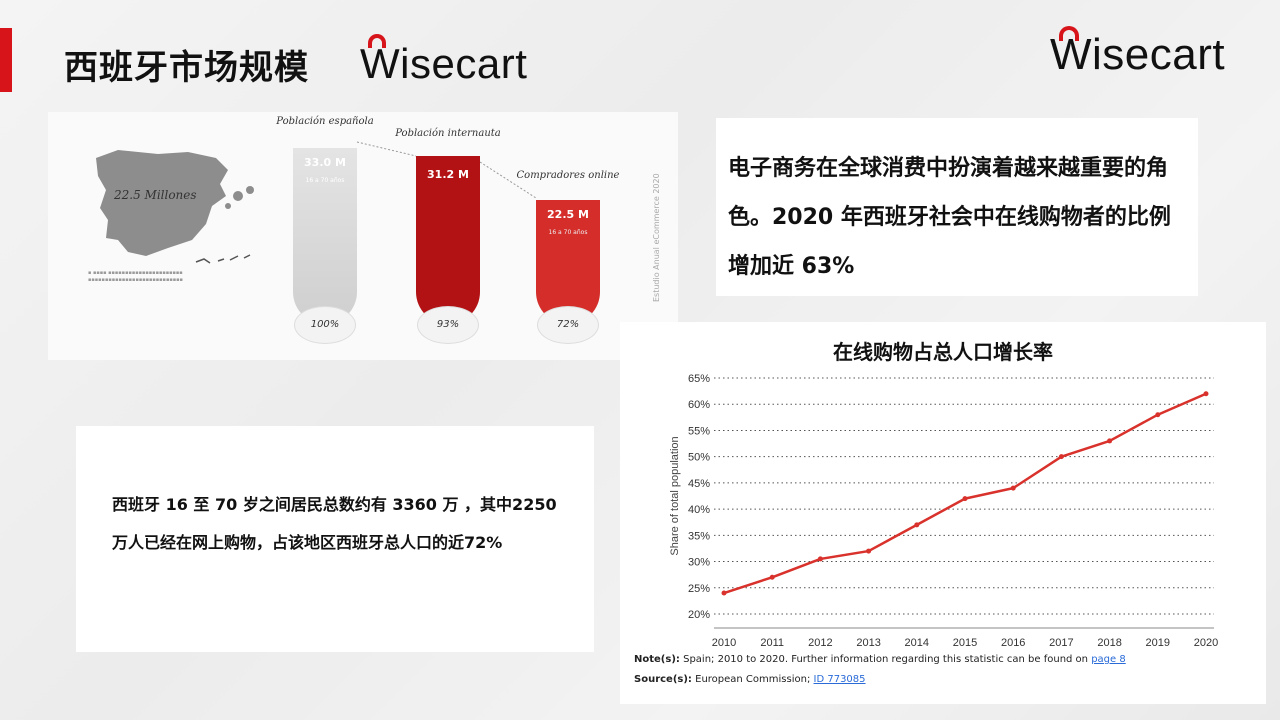 The width and height of the screenshot is (1280, 720). What do you see at coordinates (868, 643) in the screenshot?
I see `x-tick-label: 2013` at bounding box center [868, 643].